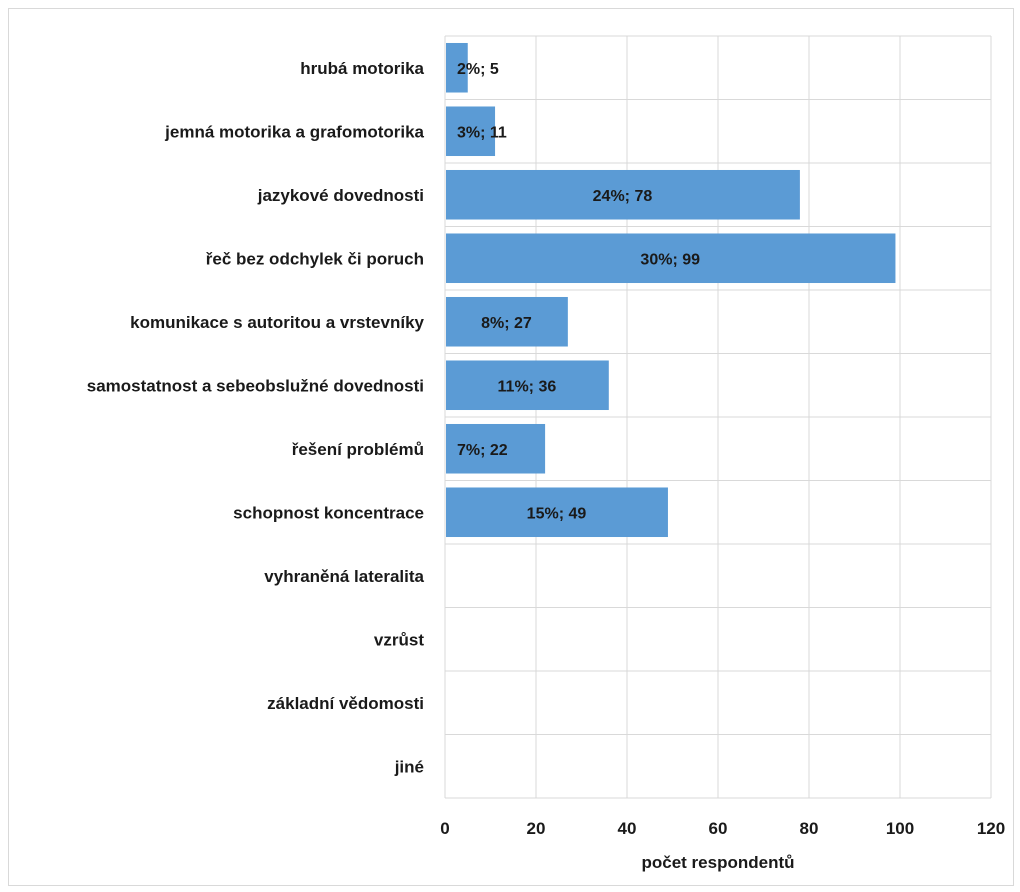 This screenshot has height=892, width=1020. I want to click on category-label: základní vědomosti, so click(345, 703).